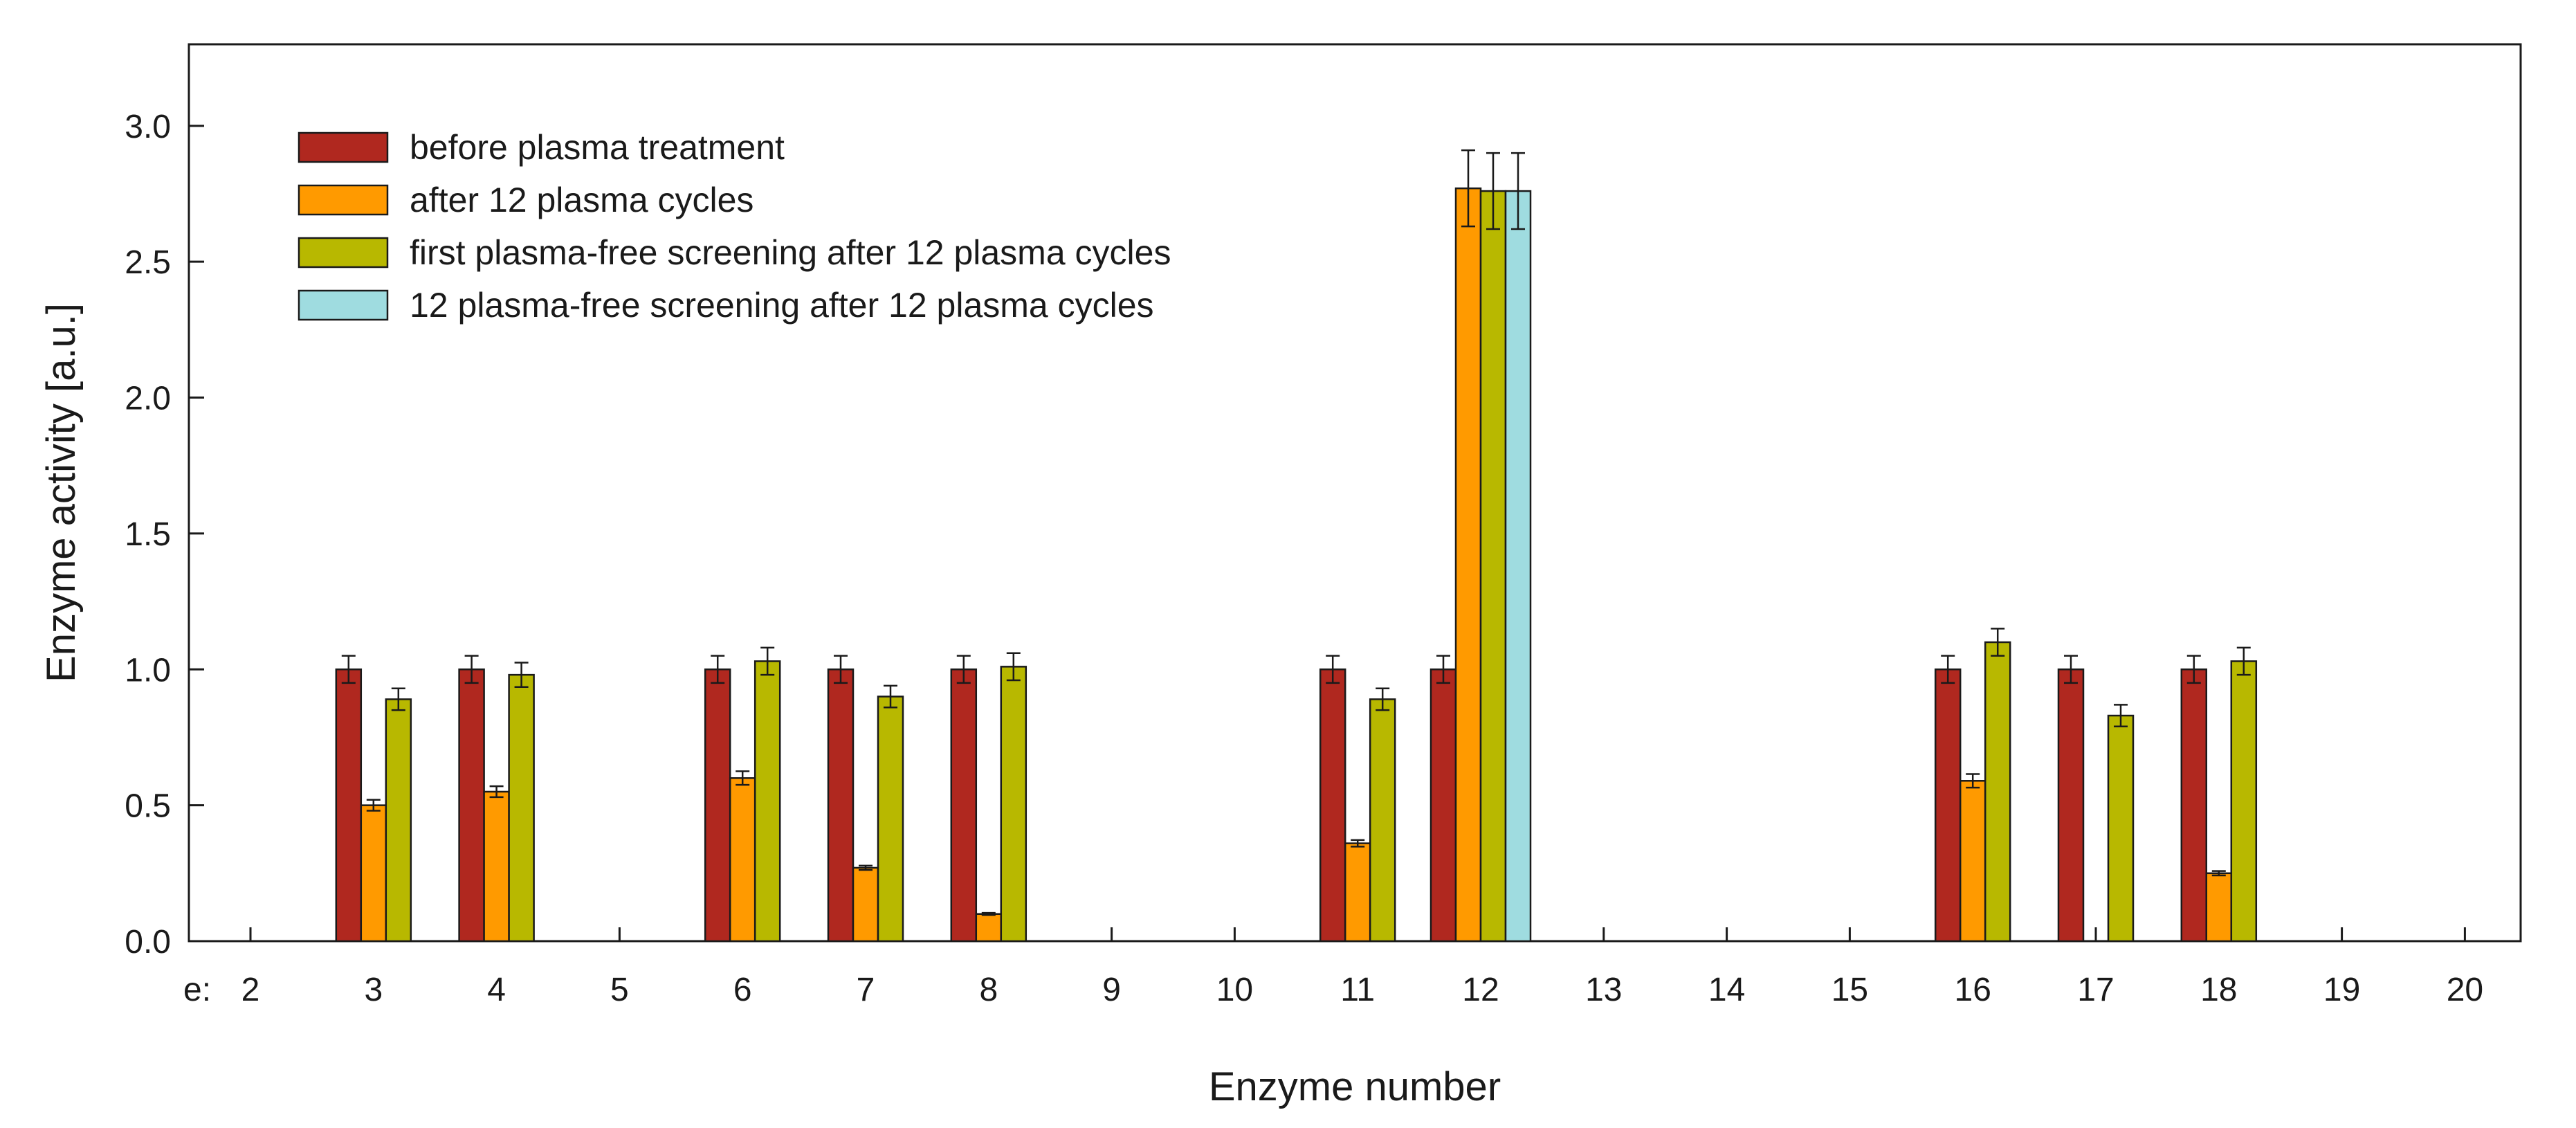 The image size is (2576, 1128). What do you see at coordinates (1355, 1086) in the screenshot?
I see `x-axis-title: Enzyme number` at bounding box center [1355, 1086].